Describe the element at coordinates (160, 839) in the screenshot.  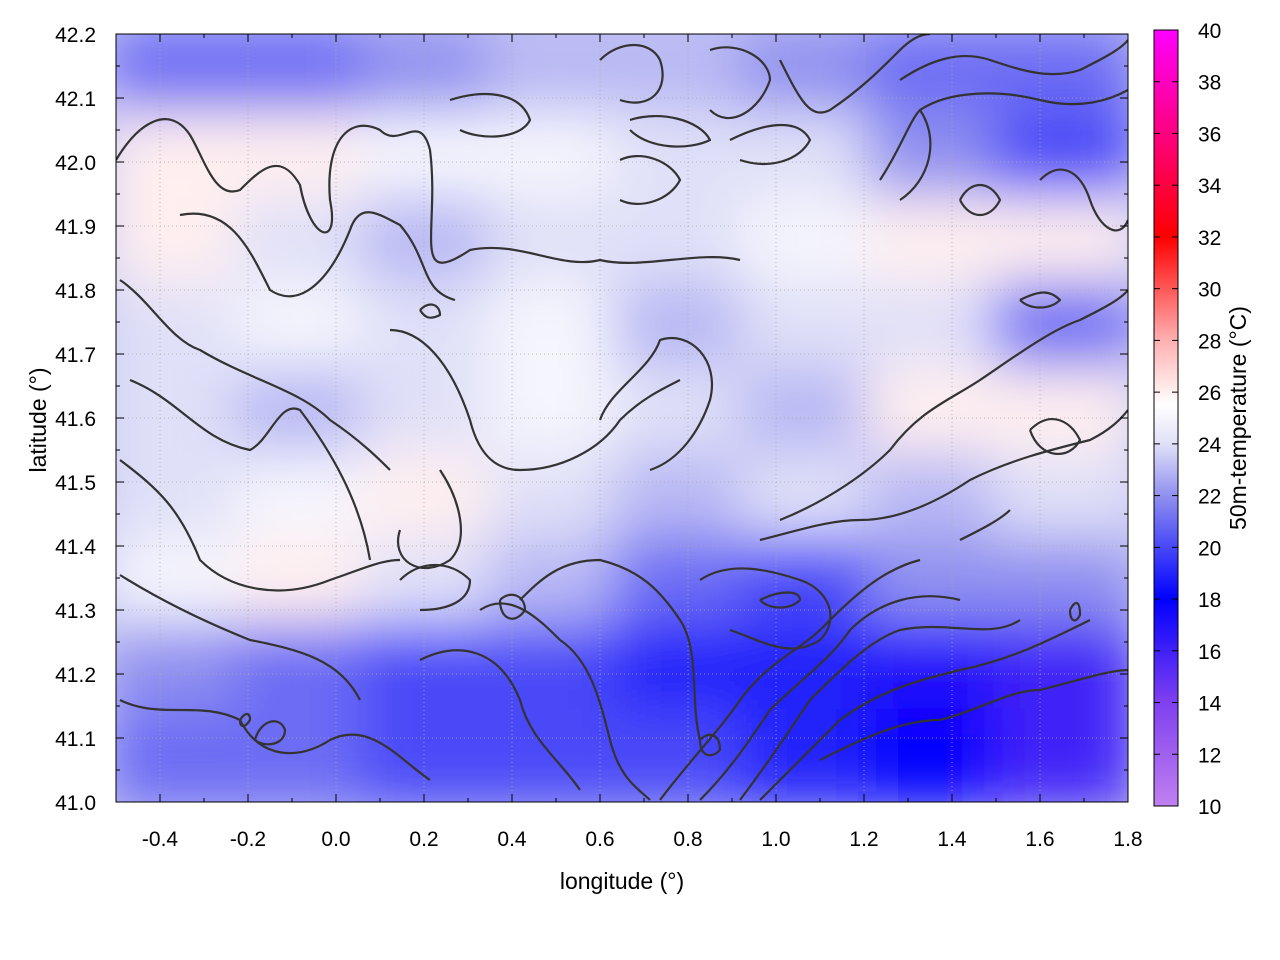
I see `x-tick-label: -0.4` at that location.